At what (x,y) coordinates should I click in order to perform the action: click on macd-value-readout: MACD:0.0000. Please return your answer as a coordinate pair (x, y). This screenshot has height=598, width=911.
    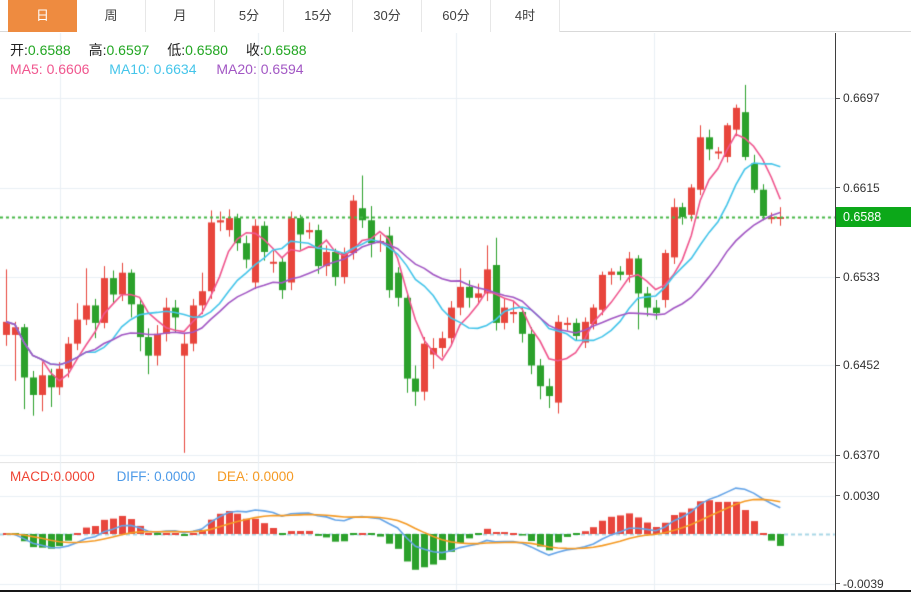
    Looking at the image, I should click on (52, 476).